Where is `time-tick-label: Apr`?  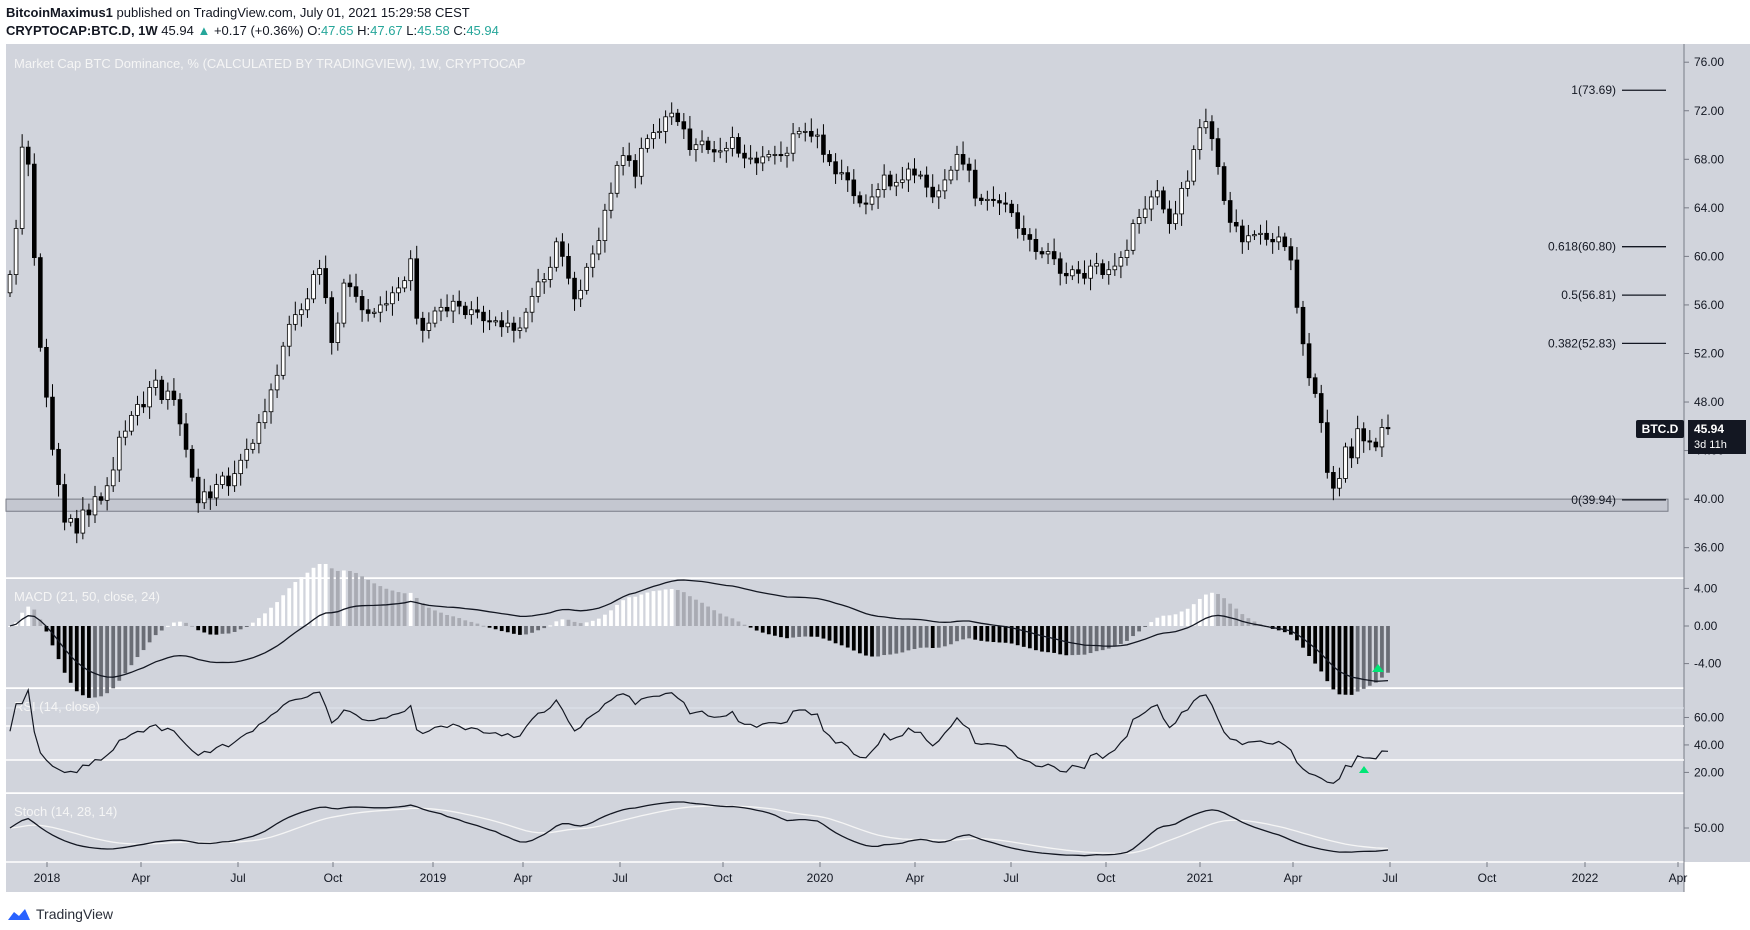 time-tick-label: Apr is located at coordinates (1293, 878).